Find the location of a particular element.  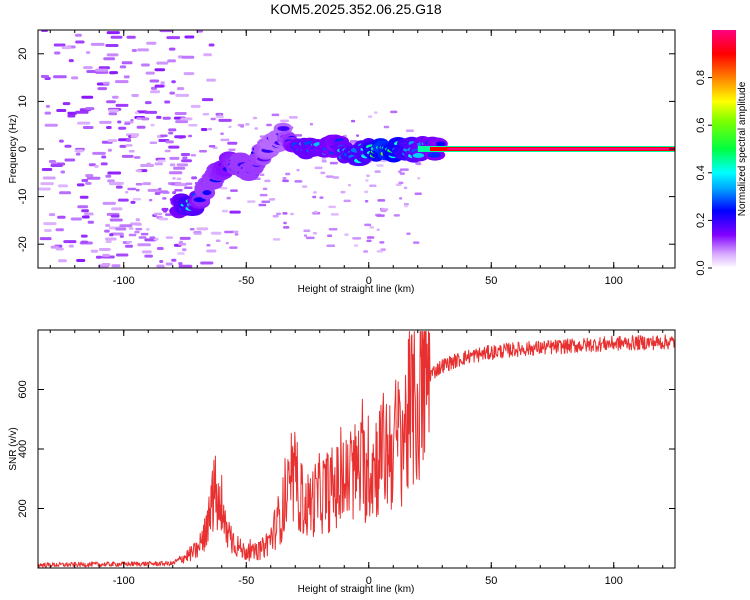

spectrogram-steady-core is located at coordinates (561, 149).